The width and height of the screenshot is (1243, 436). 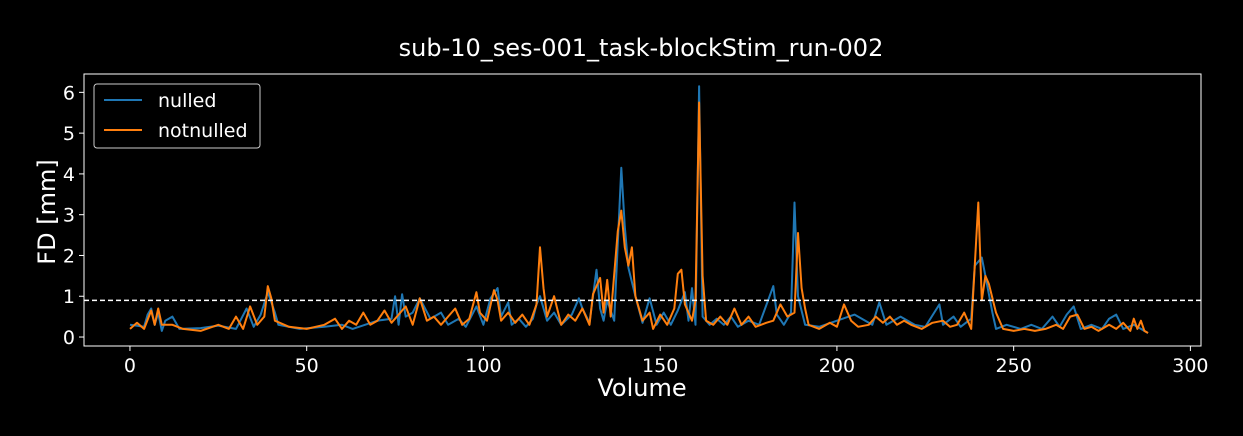 What do you see at coordinates (130, 366) in the screenshot?
I see `x-tick-label-0: 0` at bounding box center [130, 366].